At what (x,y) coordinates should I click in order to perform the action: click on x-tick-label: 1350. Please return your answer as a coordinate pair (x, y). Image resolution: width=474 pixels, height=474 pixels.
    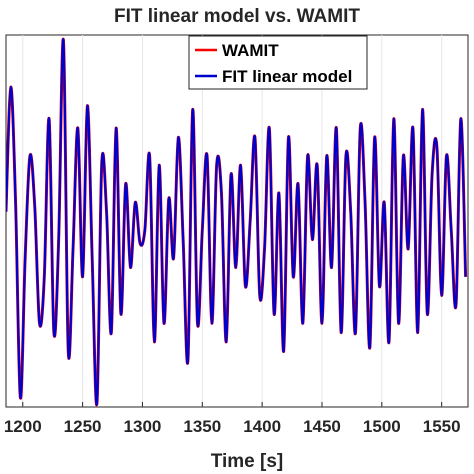
    Looking at the image, I should click on (202, 426).